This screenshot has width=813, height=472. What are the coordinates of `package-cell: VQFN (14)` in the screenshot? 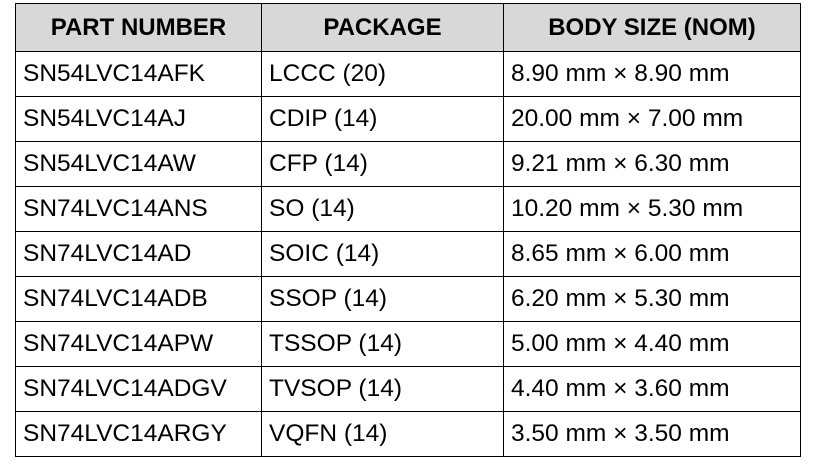 It's located at (382, 434).